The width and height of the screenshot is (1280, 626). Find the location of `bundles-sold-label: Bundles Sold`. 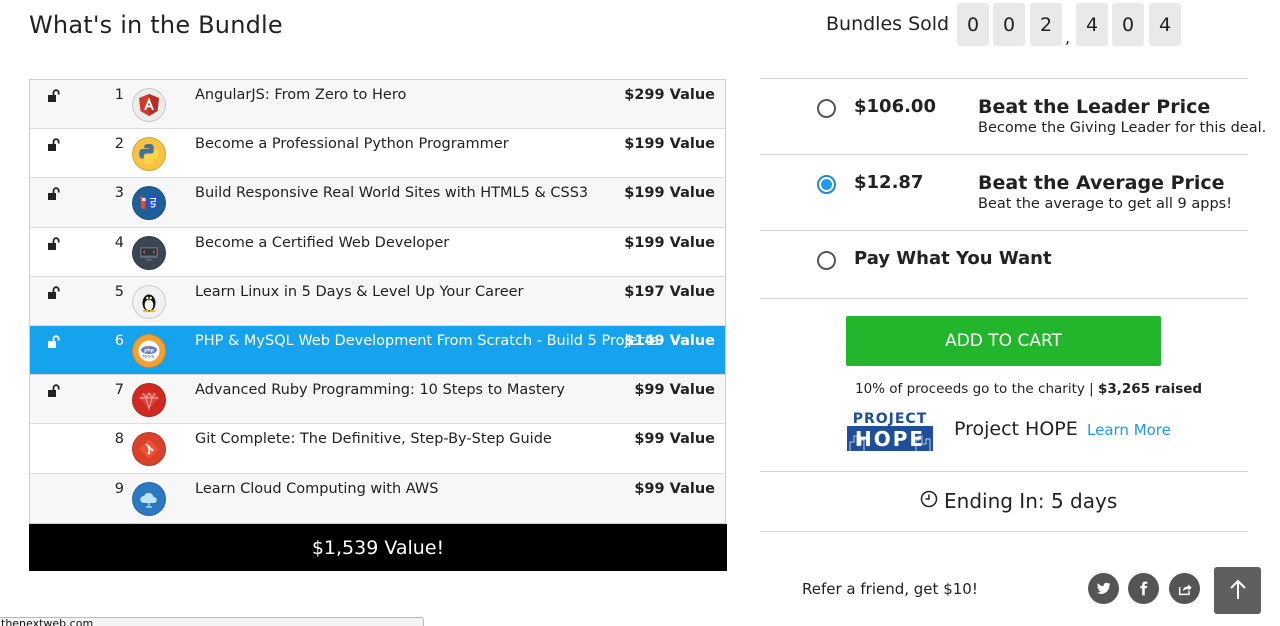

bundles-sold-label: Bundles Sold is located at coordinates (888, 24).